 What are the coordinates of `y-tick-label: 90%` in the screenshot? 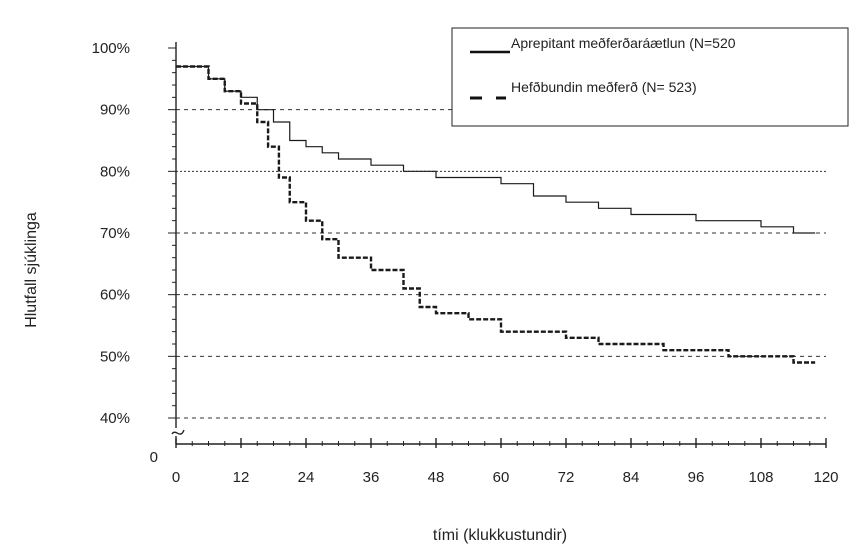 It's located at (115, 110).